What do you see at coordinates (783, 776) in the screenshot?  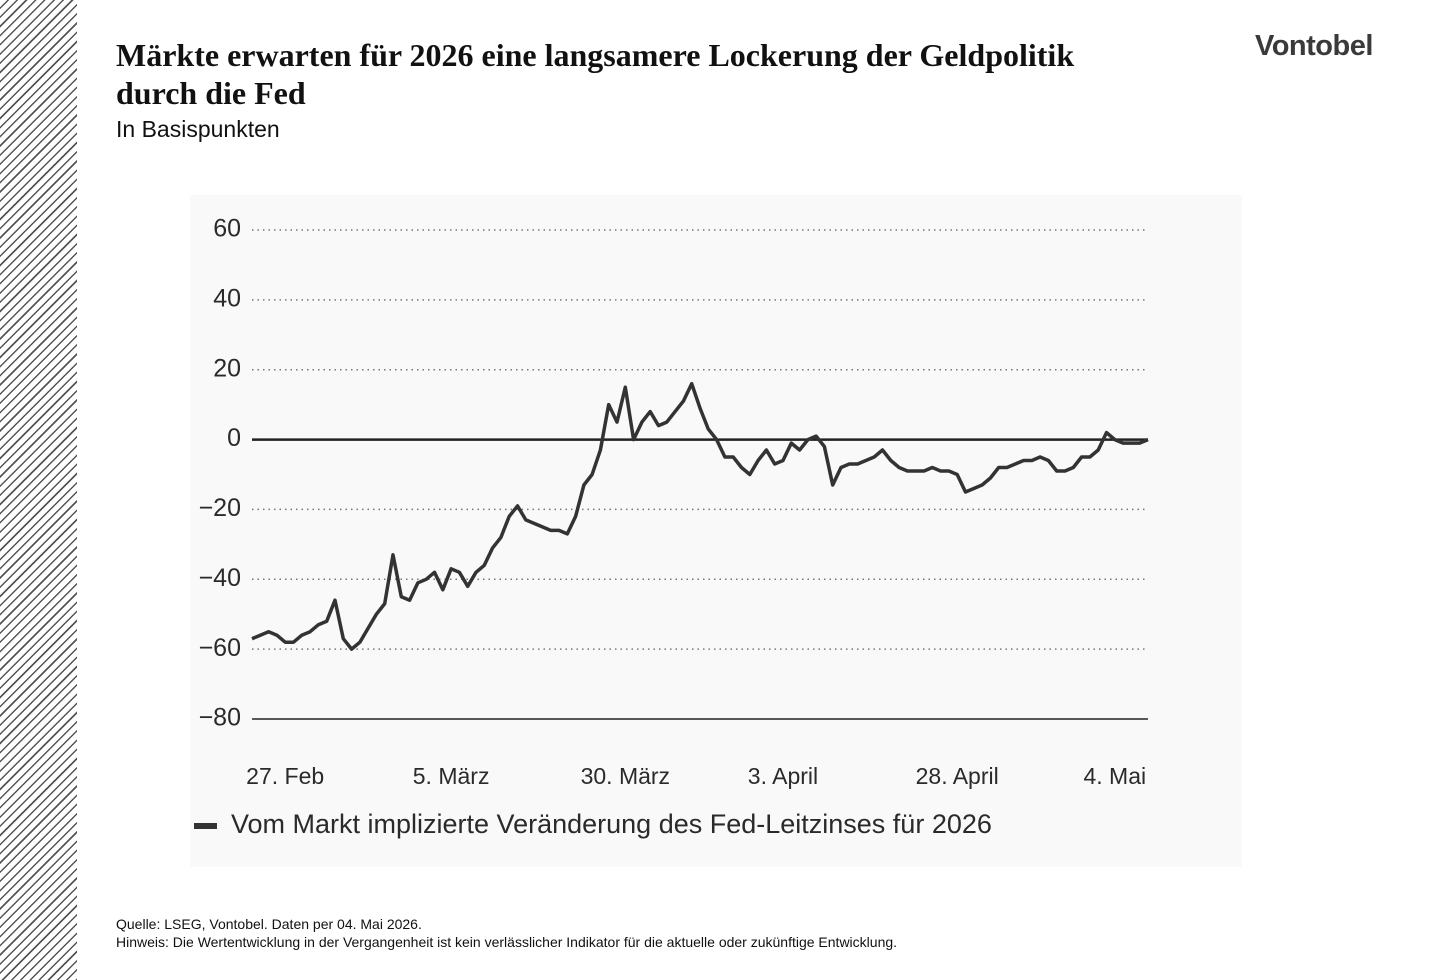 I see `x-tick-label: 3. April` at bounding box center [783, 776].